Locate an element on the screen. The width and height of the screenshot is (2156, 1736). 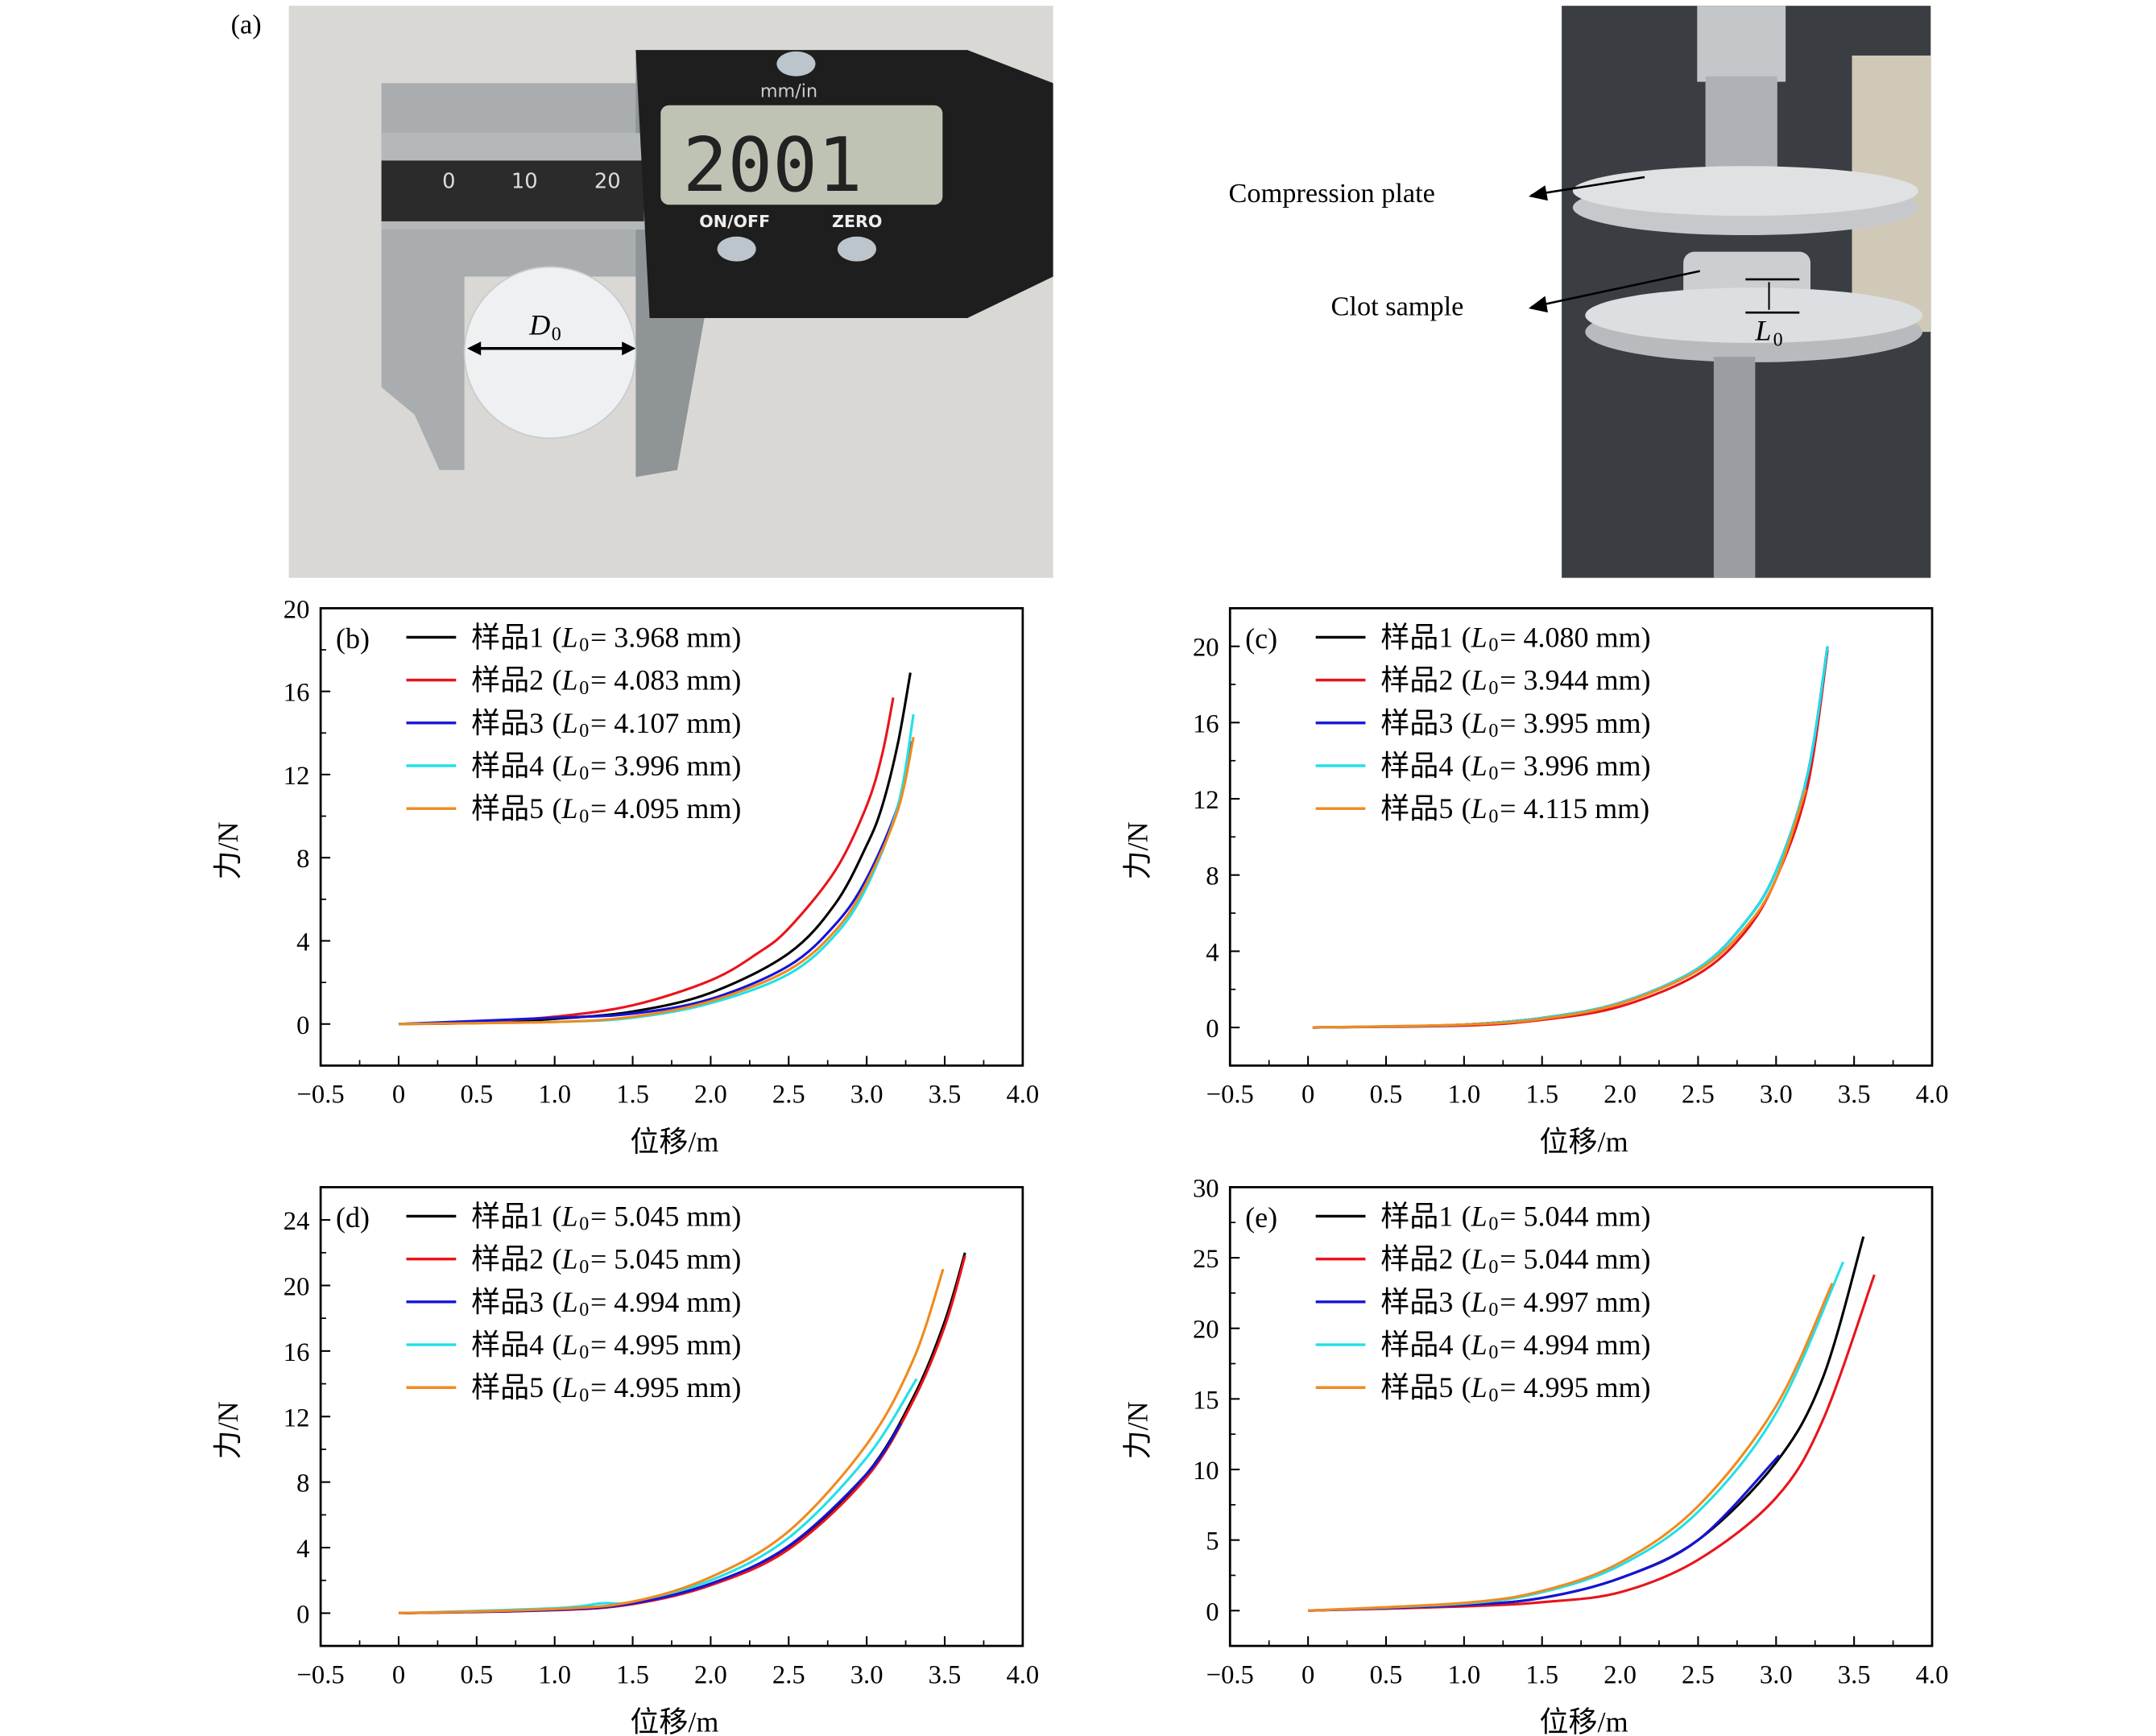
height-label: L is located at coordinates (1762, 330).